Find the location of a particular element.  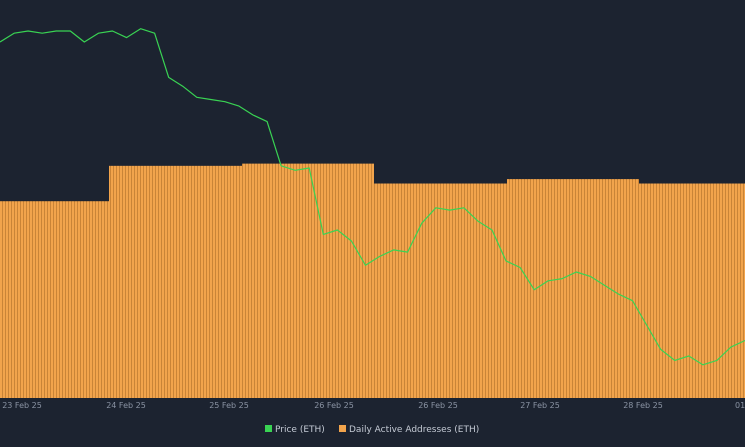

x-tick-label: 01 M is located at coordinates (740, 405).